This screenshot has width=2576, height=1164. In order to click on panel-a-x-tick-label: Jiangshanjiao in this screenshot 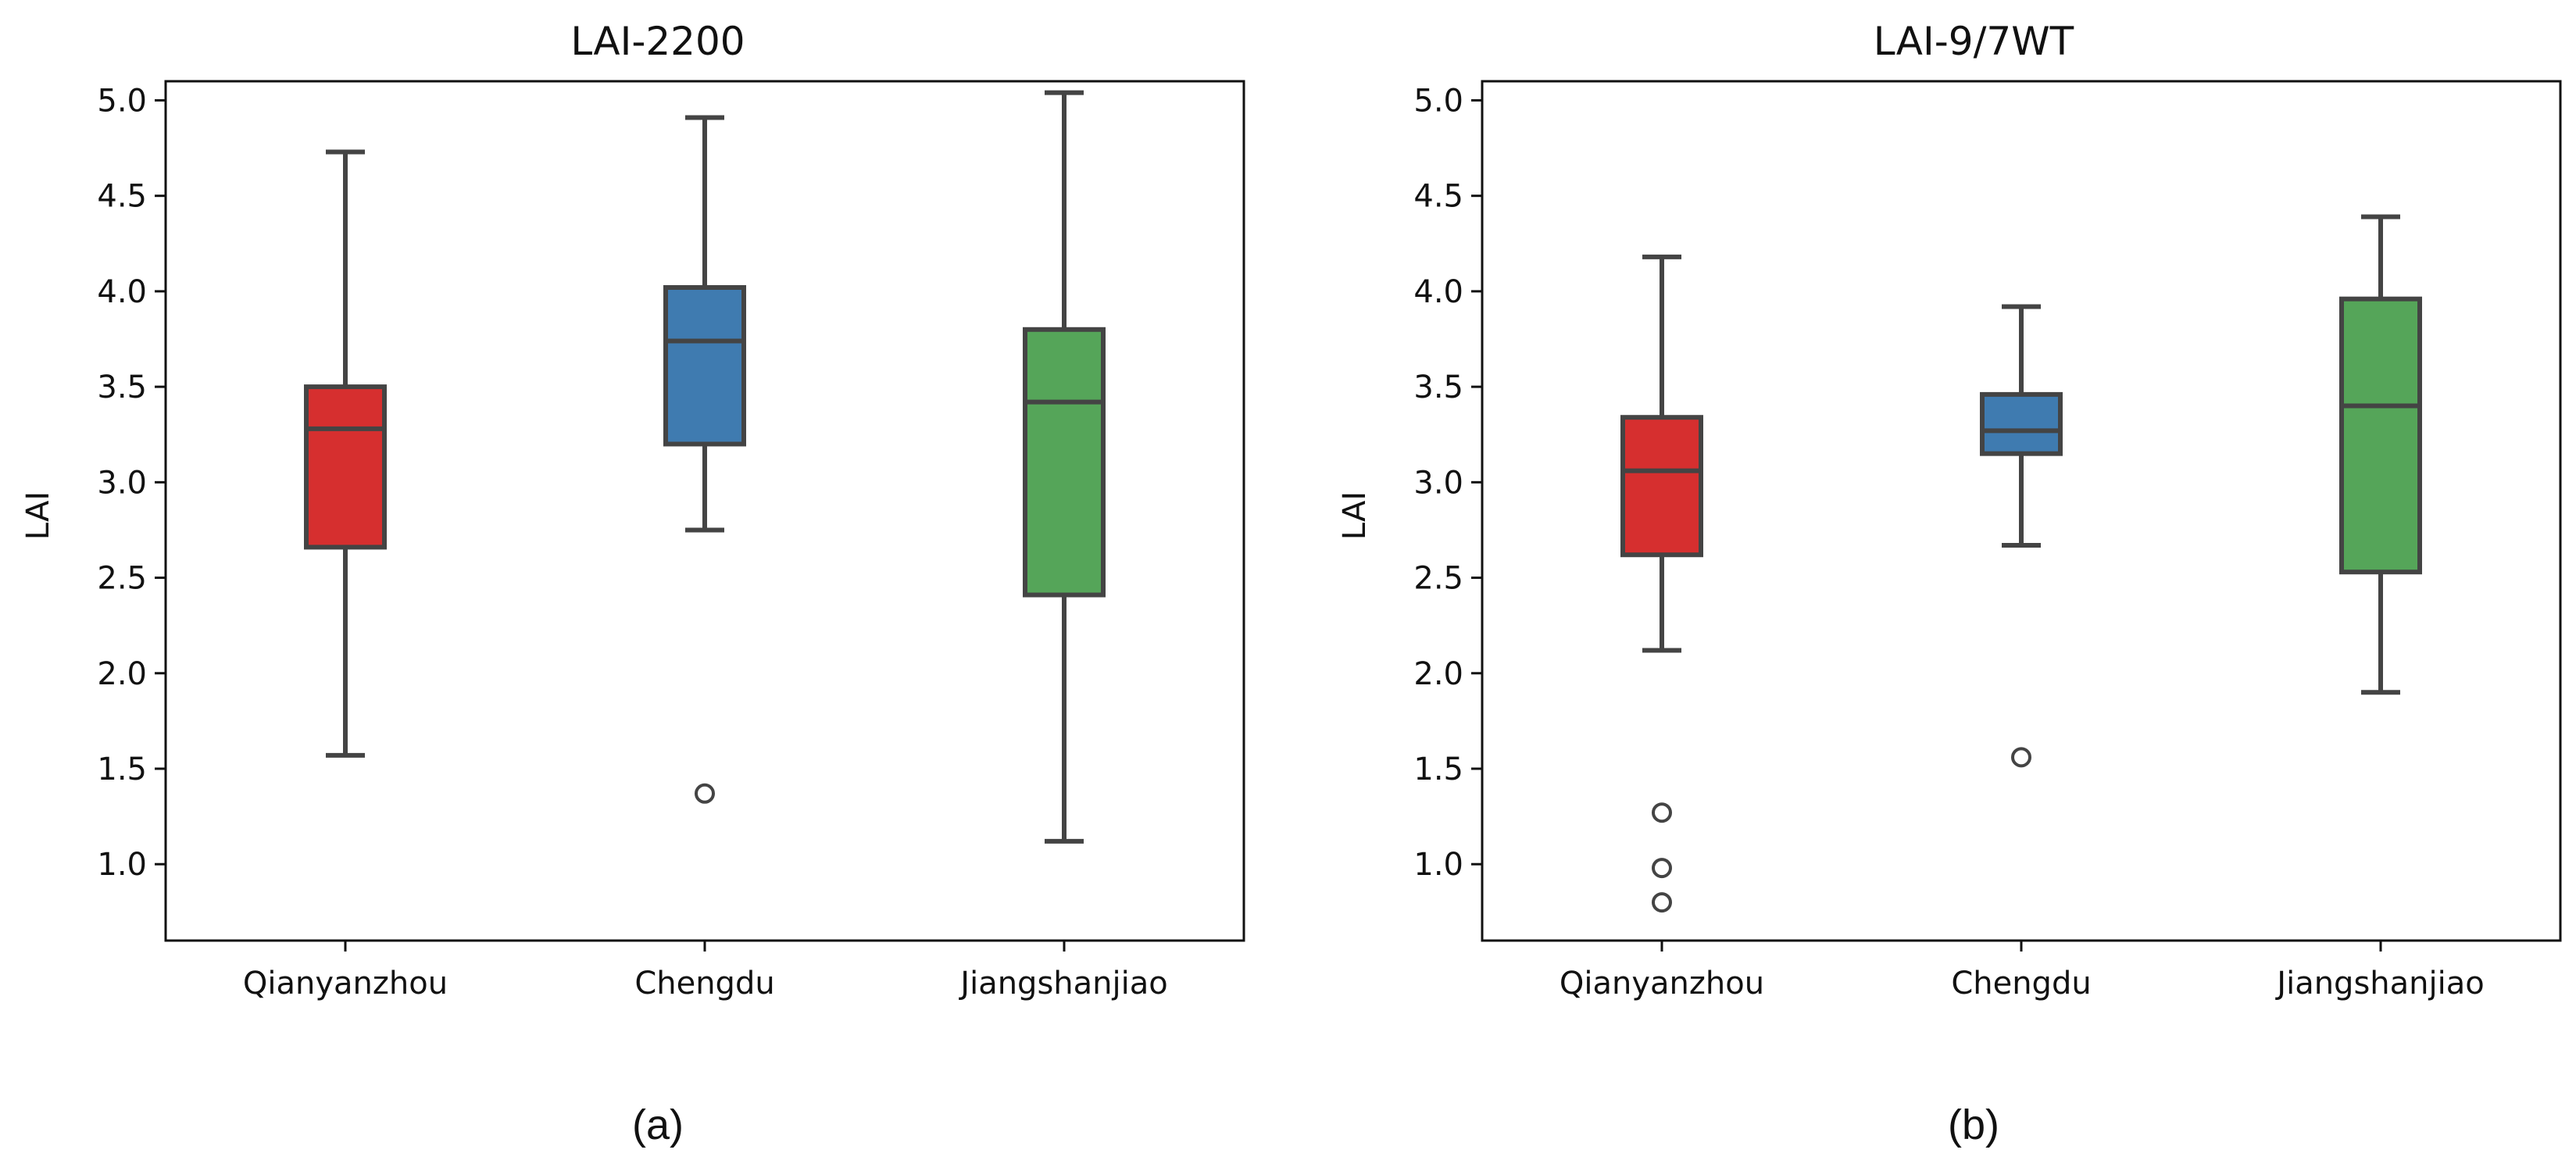, I will do `click(1062, 984)`.